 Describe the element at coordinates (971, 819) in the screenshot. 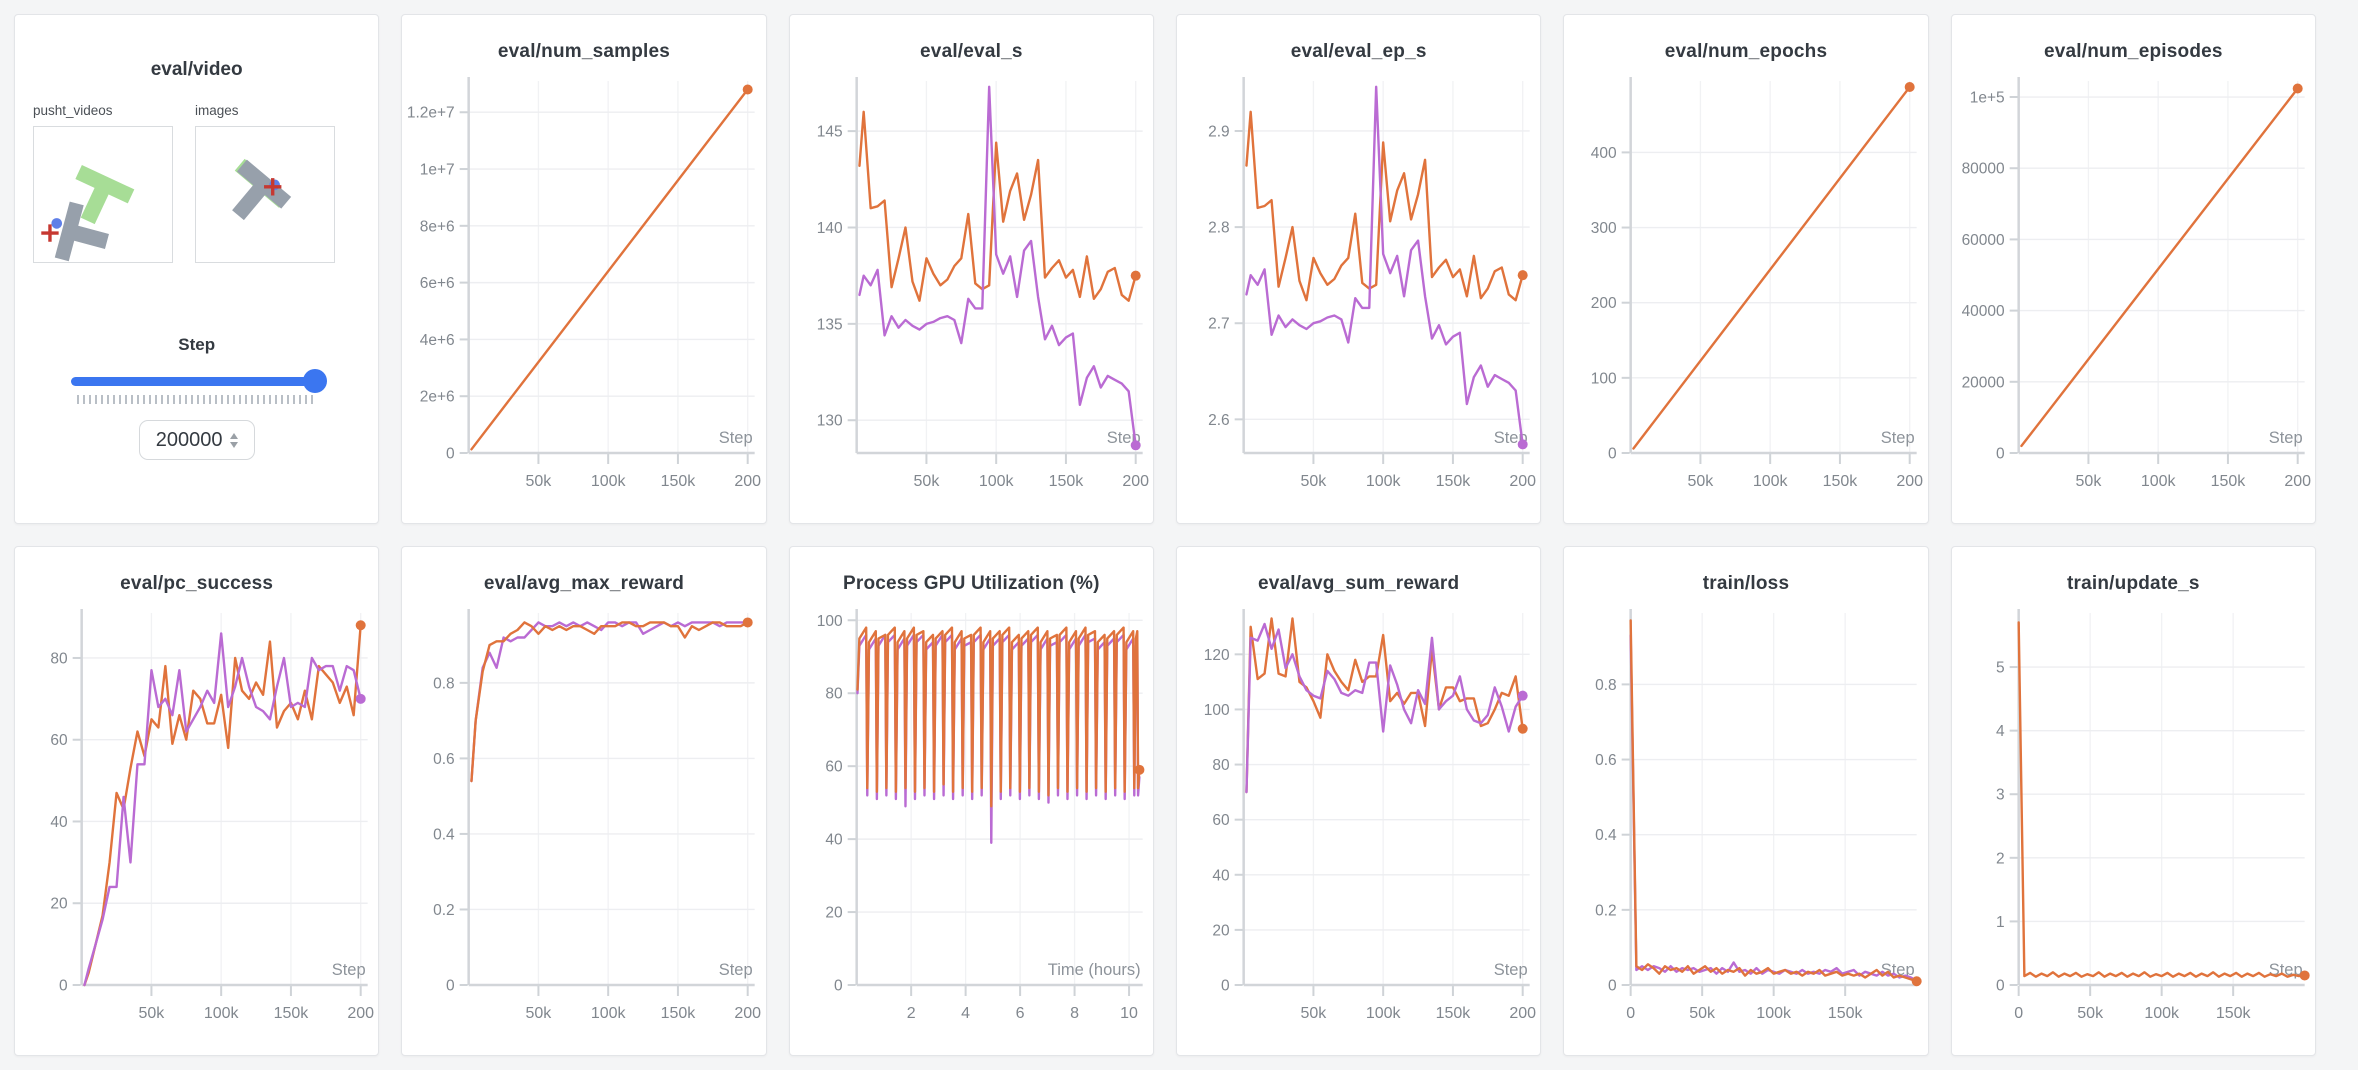

I see `line-chart-gpu-utilization: 0 20 40 60 80 100 2 4 6 8 10 Time (hours)` at that location.